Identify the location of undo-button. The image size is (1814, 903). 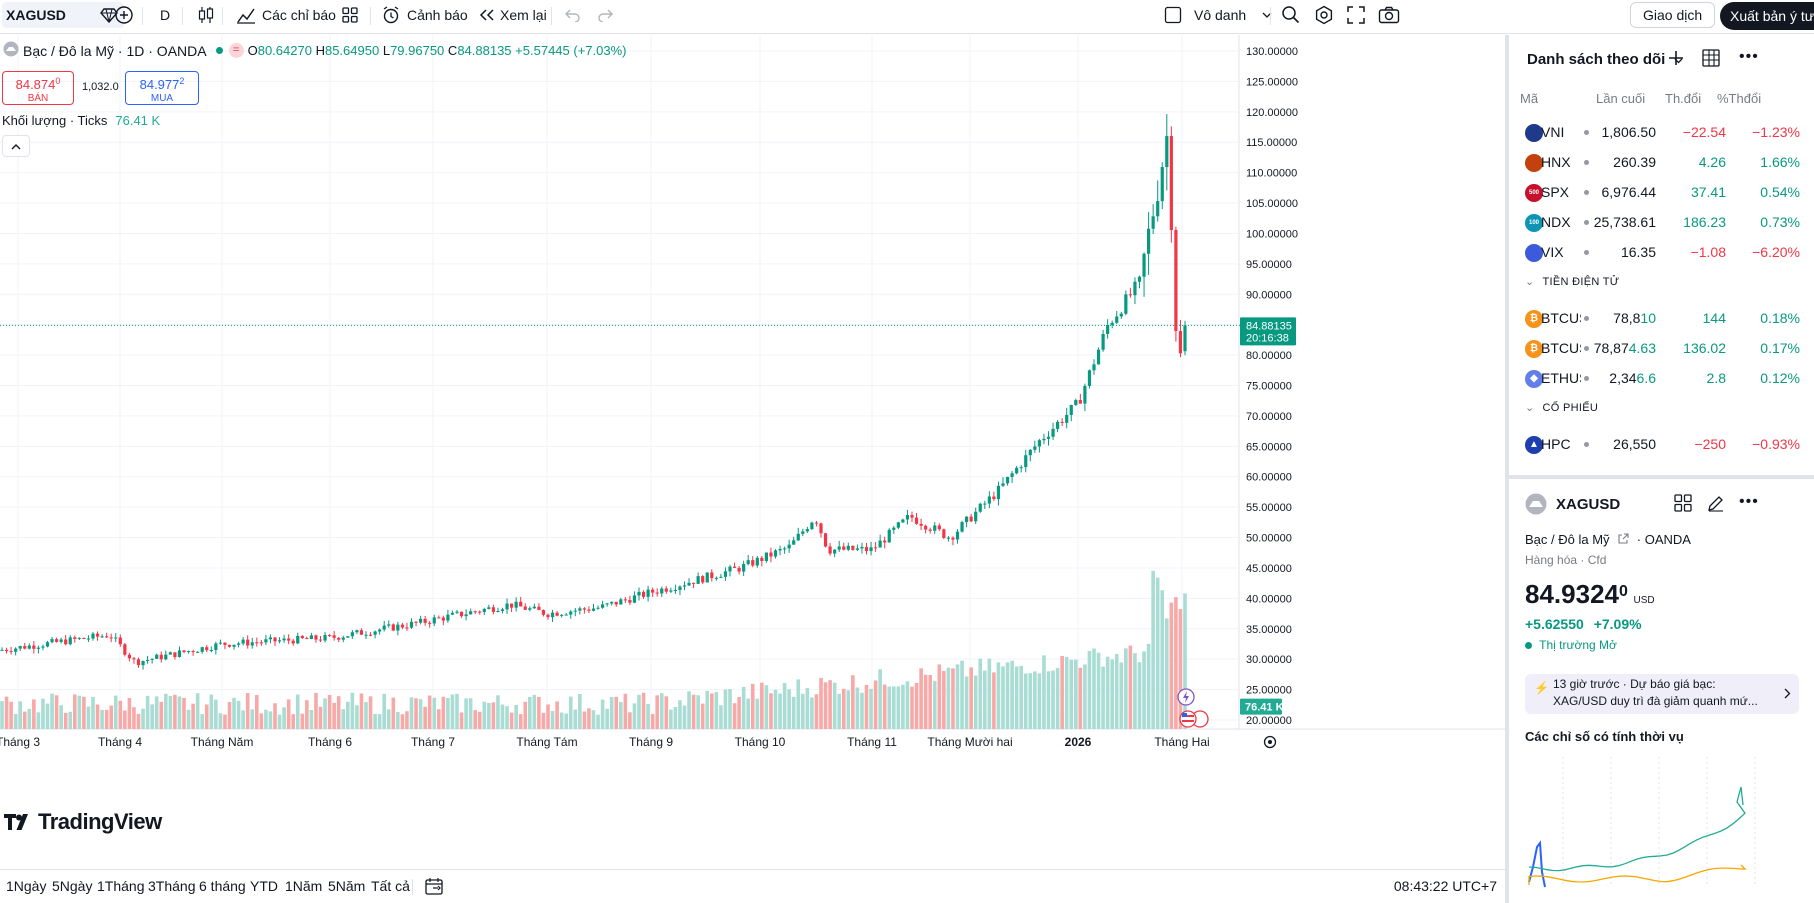
(573, 15).